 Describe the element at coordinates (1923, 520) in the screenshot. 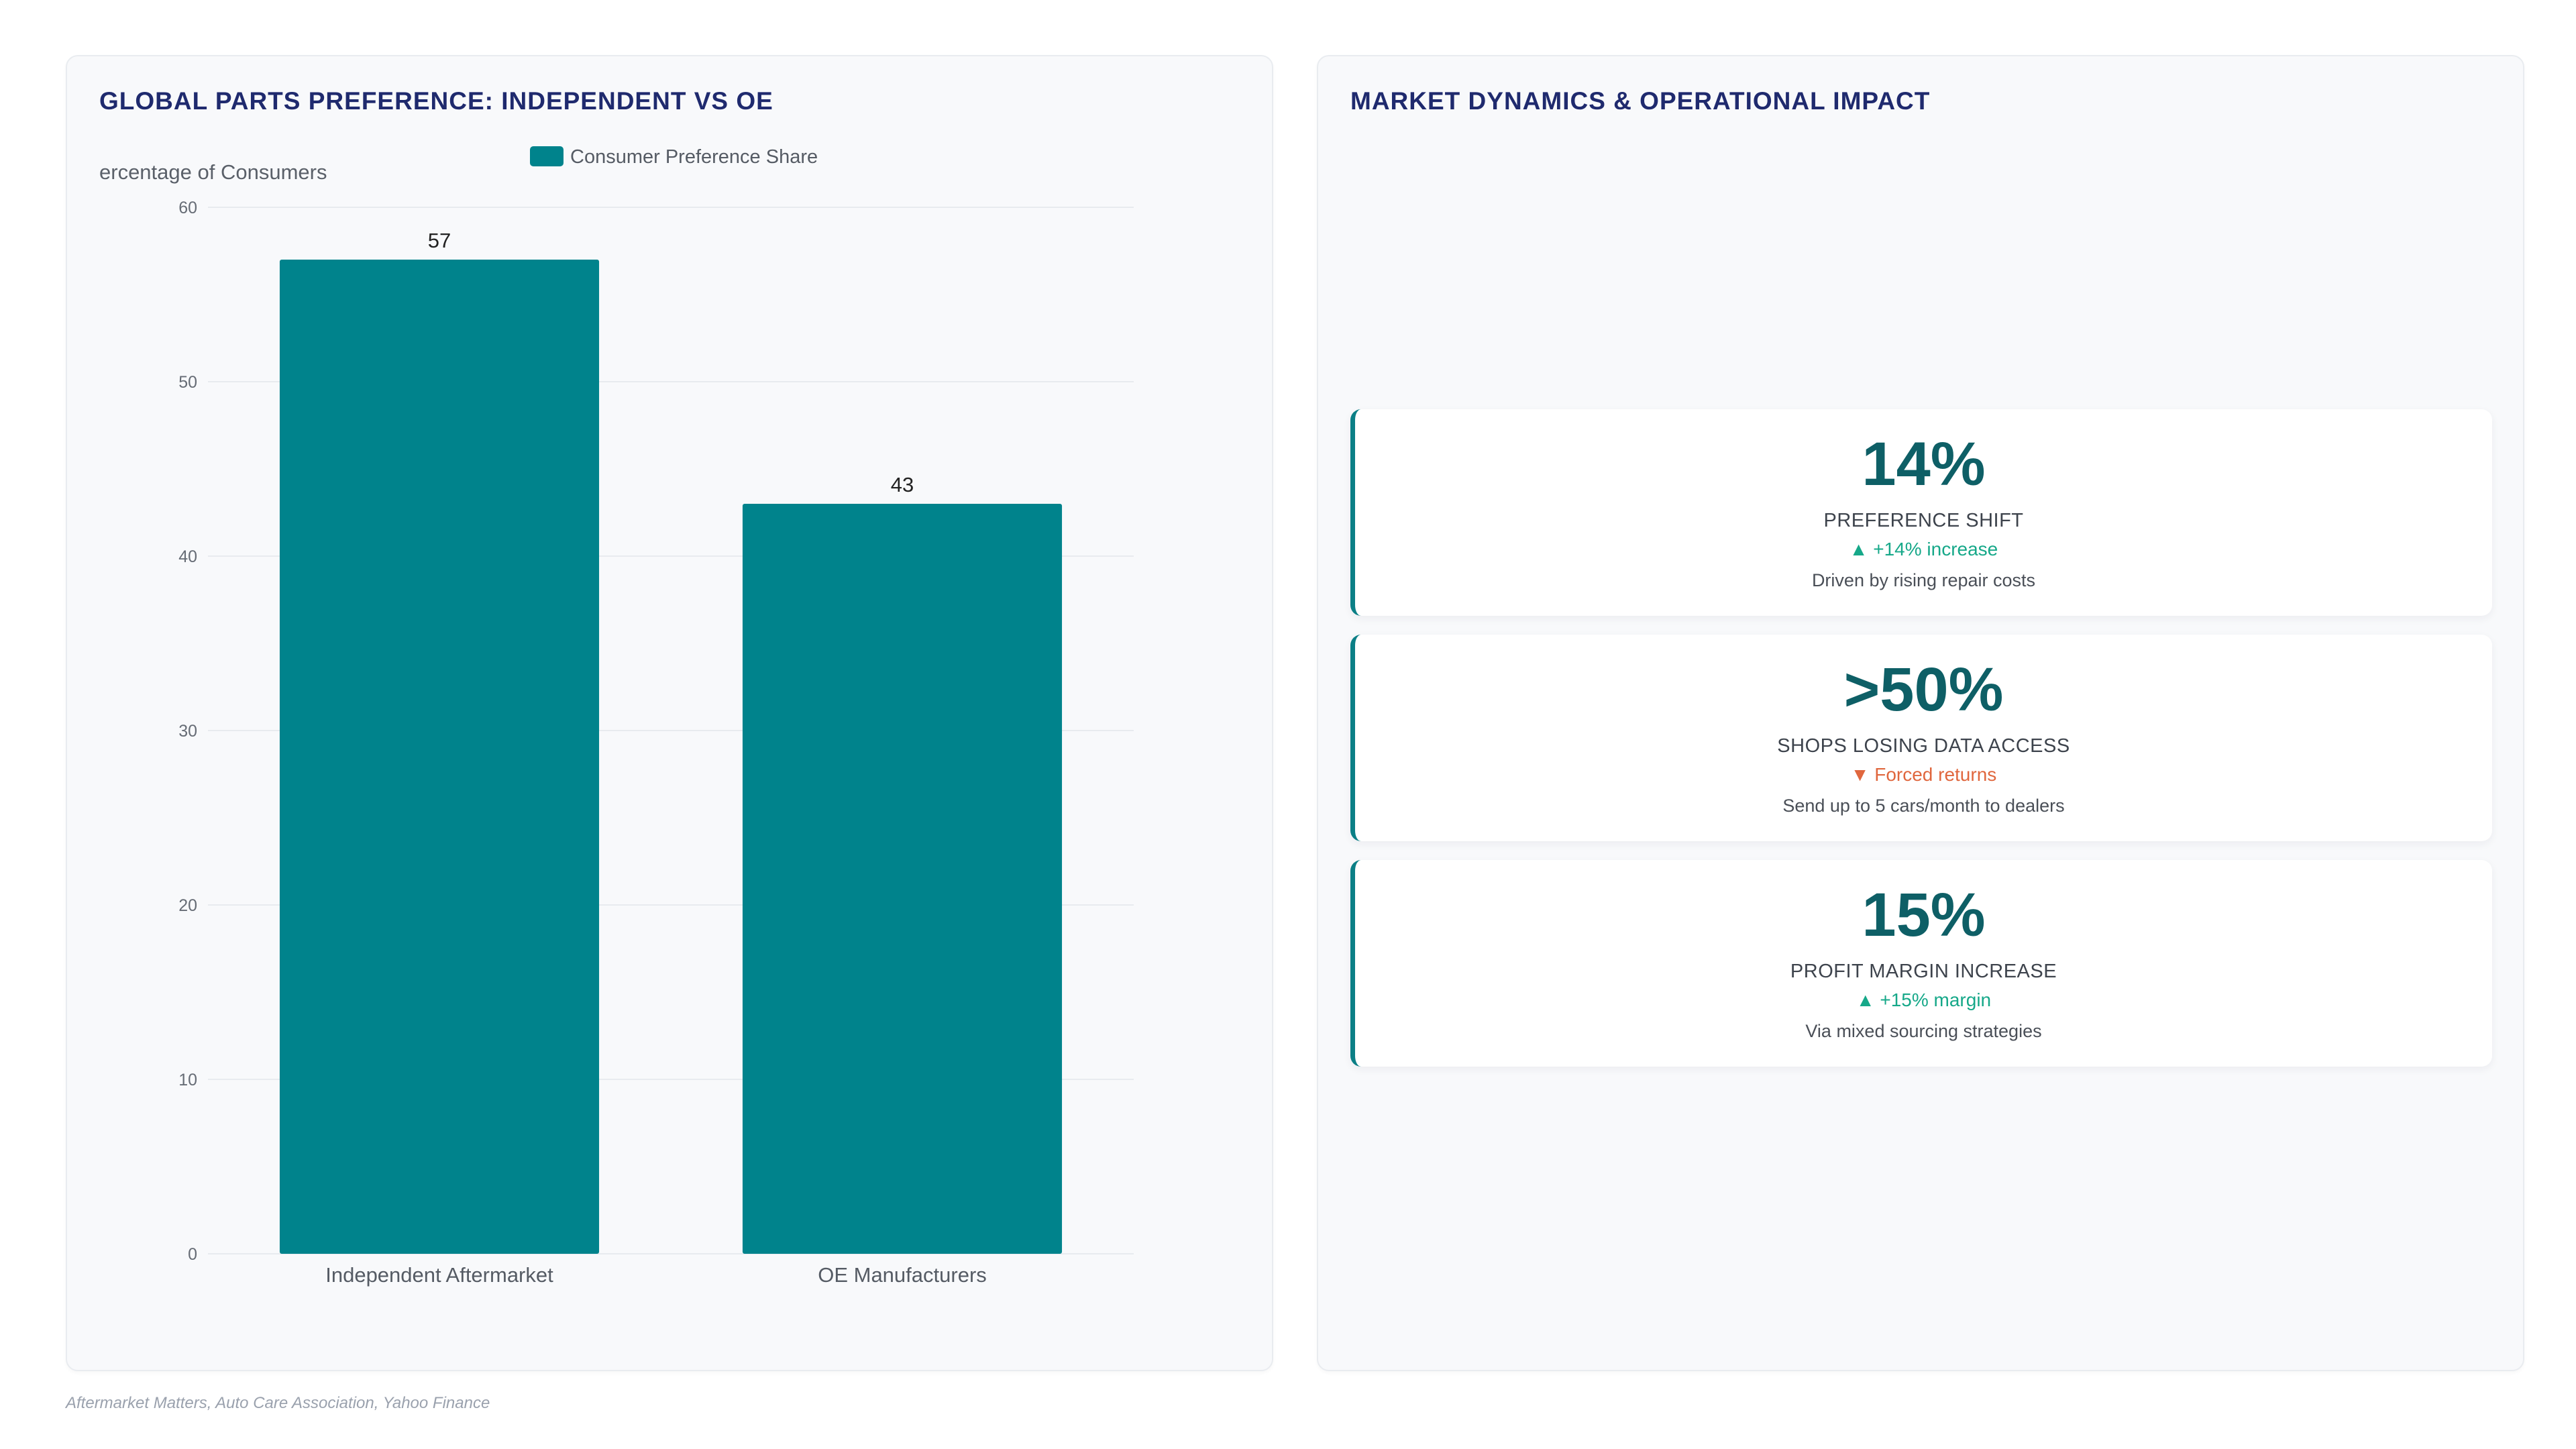

I see `stat-label: PREFERENCE SHIFT` at that location.